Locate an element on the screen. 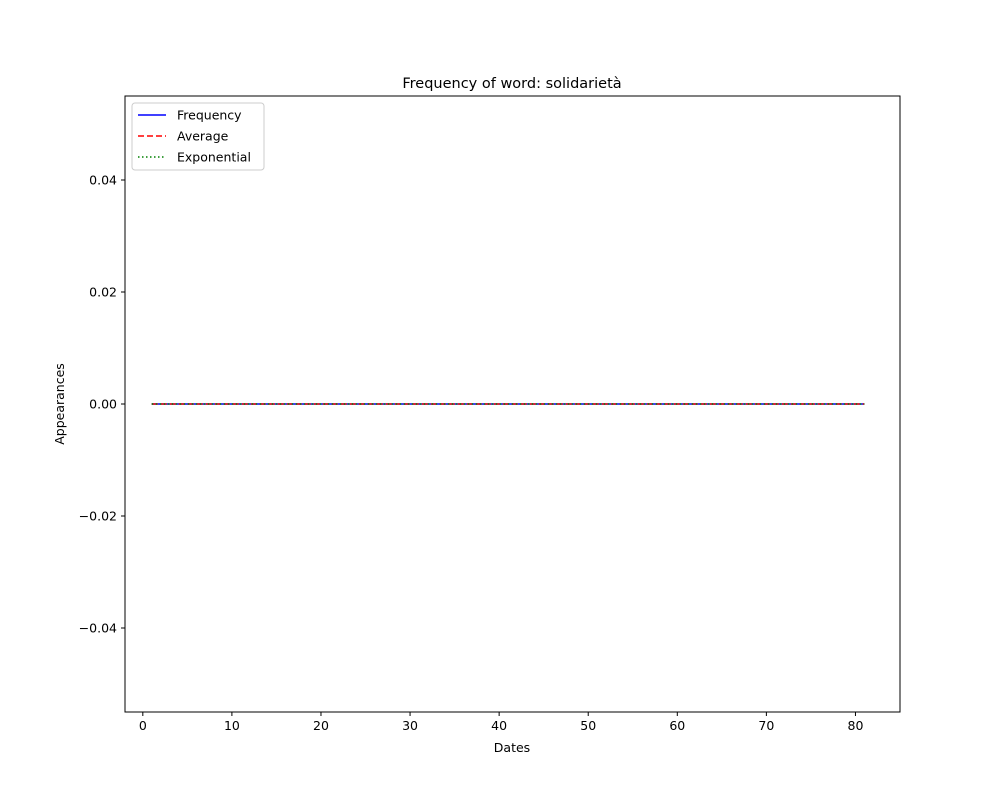 This screenshot has height=804, width=1000. y-tick-label: −0.04 is located at coordinates (98, 628).